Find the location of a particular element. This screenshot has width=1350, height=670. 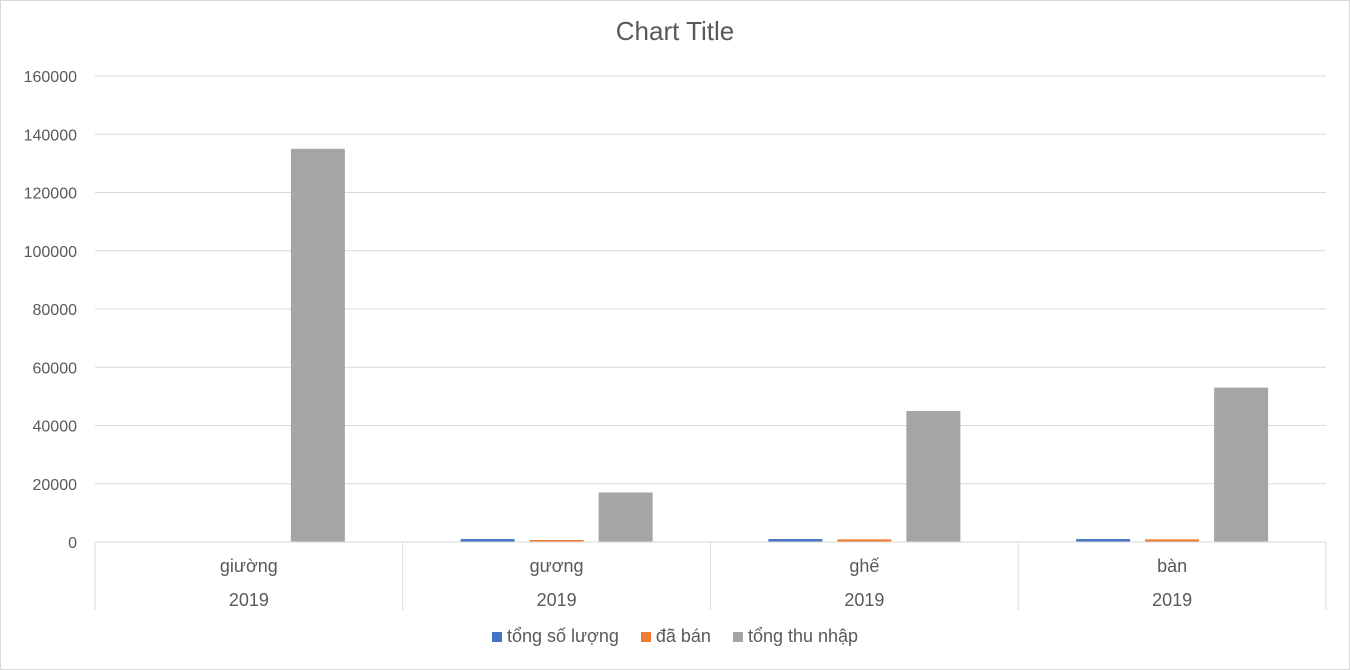

chart-title: Chart Title is located at coordinates (675, 31).